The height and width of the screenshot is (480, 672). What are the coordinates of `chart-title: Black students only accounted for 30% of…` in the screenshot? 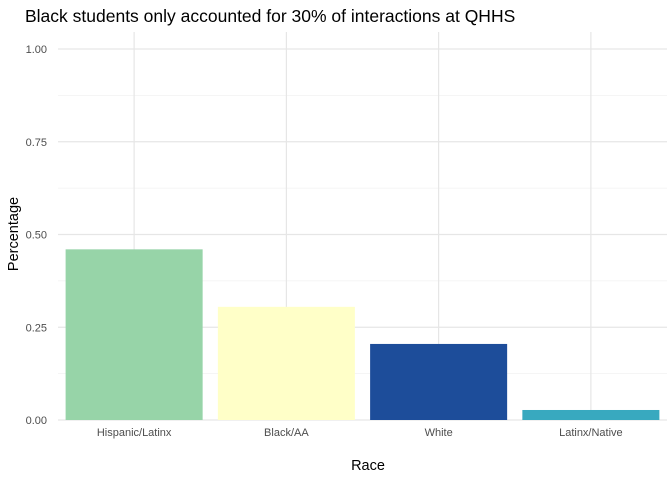 It's located at (270, 16).